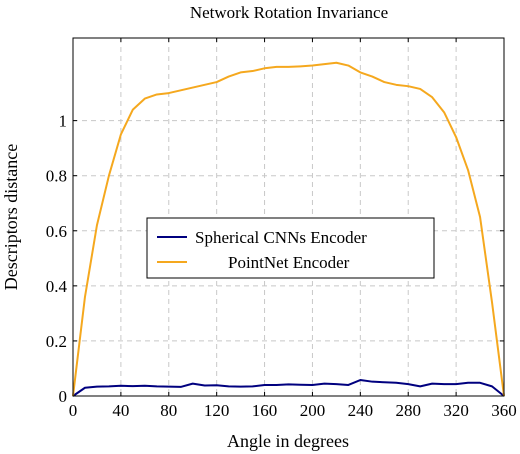  What do you see at coordinates (361, 410) in the screenshot?
I see `x-tick-label: 240` at bounding box center [361, 410].